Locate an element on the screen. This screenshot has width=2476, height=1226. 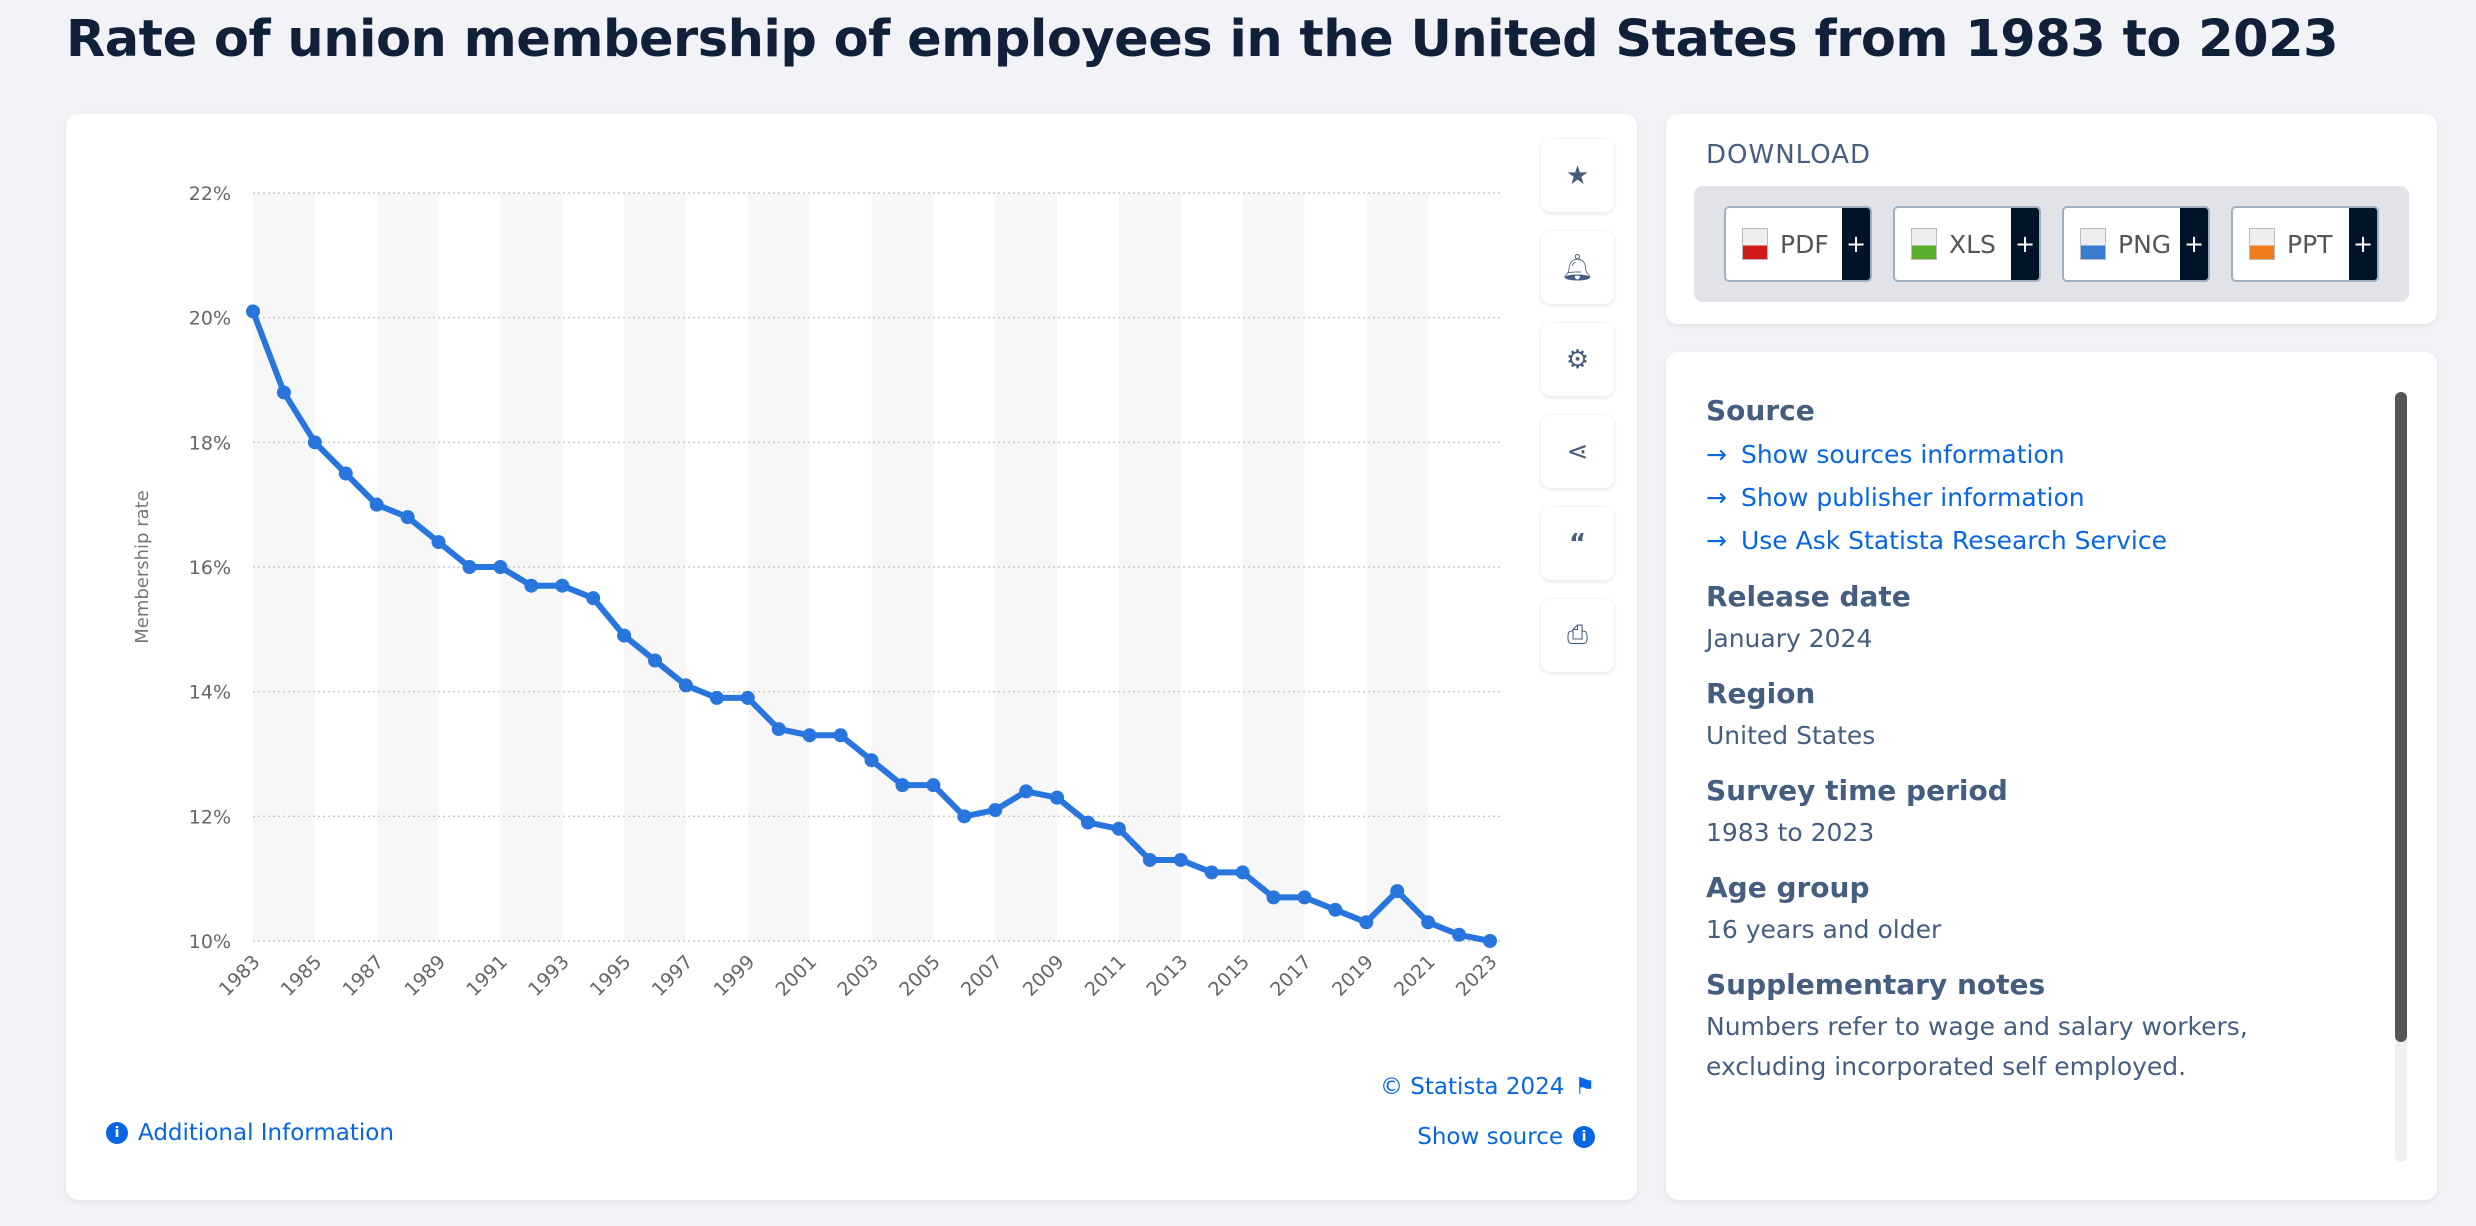
y-axis-label: Membership rate is located at coordinates (142, 567).